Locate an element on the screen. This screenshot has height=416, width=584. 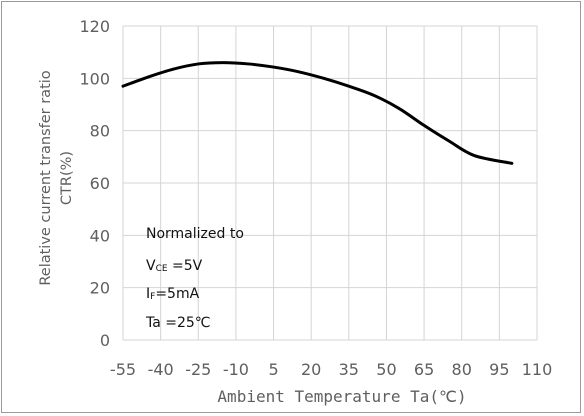
y-axis-title-line1: Relative current transfer ratio is located at coordinates (46, 177).